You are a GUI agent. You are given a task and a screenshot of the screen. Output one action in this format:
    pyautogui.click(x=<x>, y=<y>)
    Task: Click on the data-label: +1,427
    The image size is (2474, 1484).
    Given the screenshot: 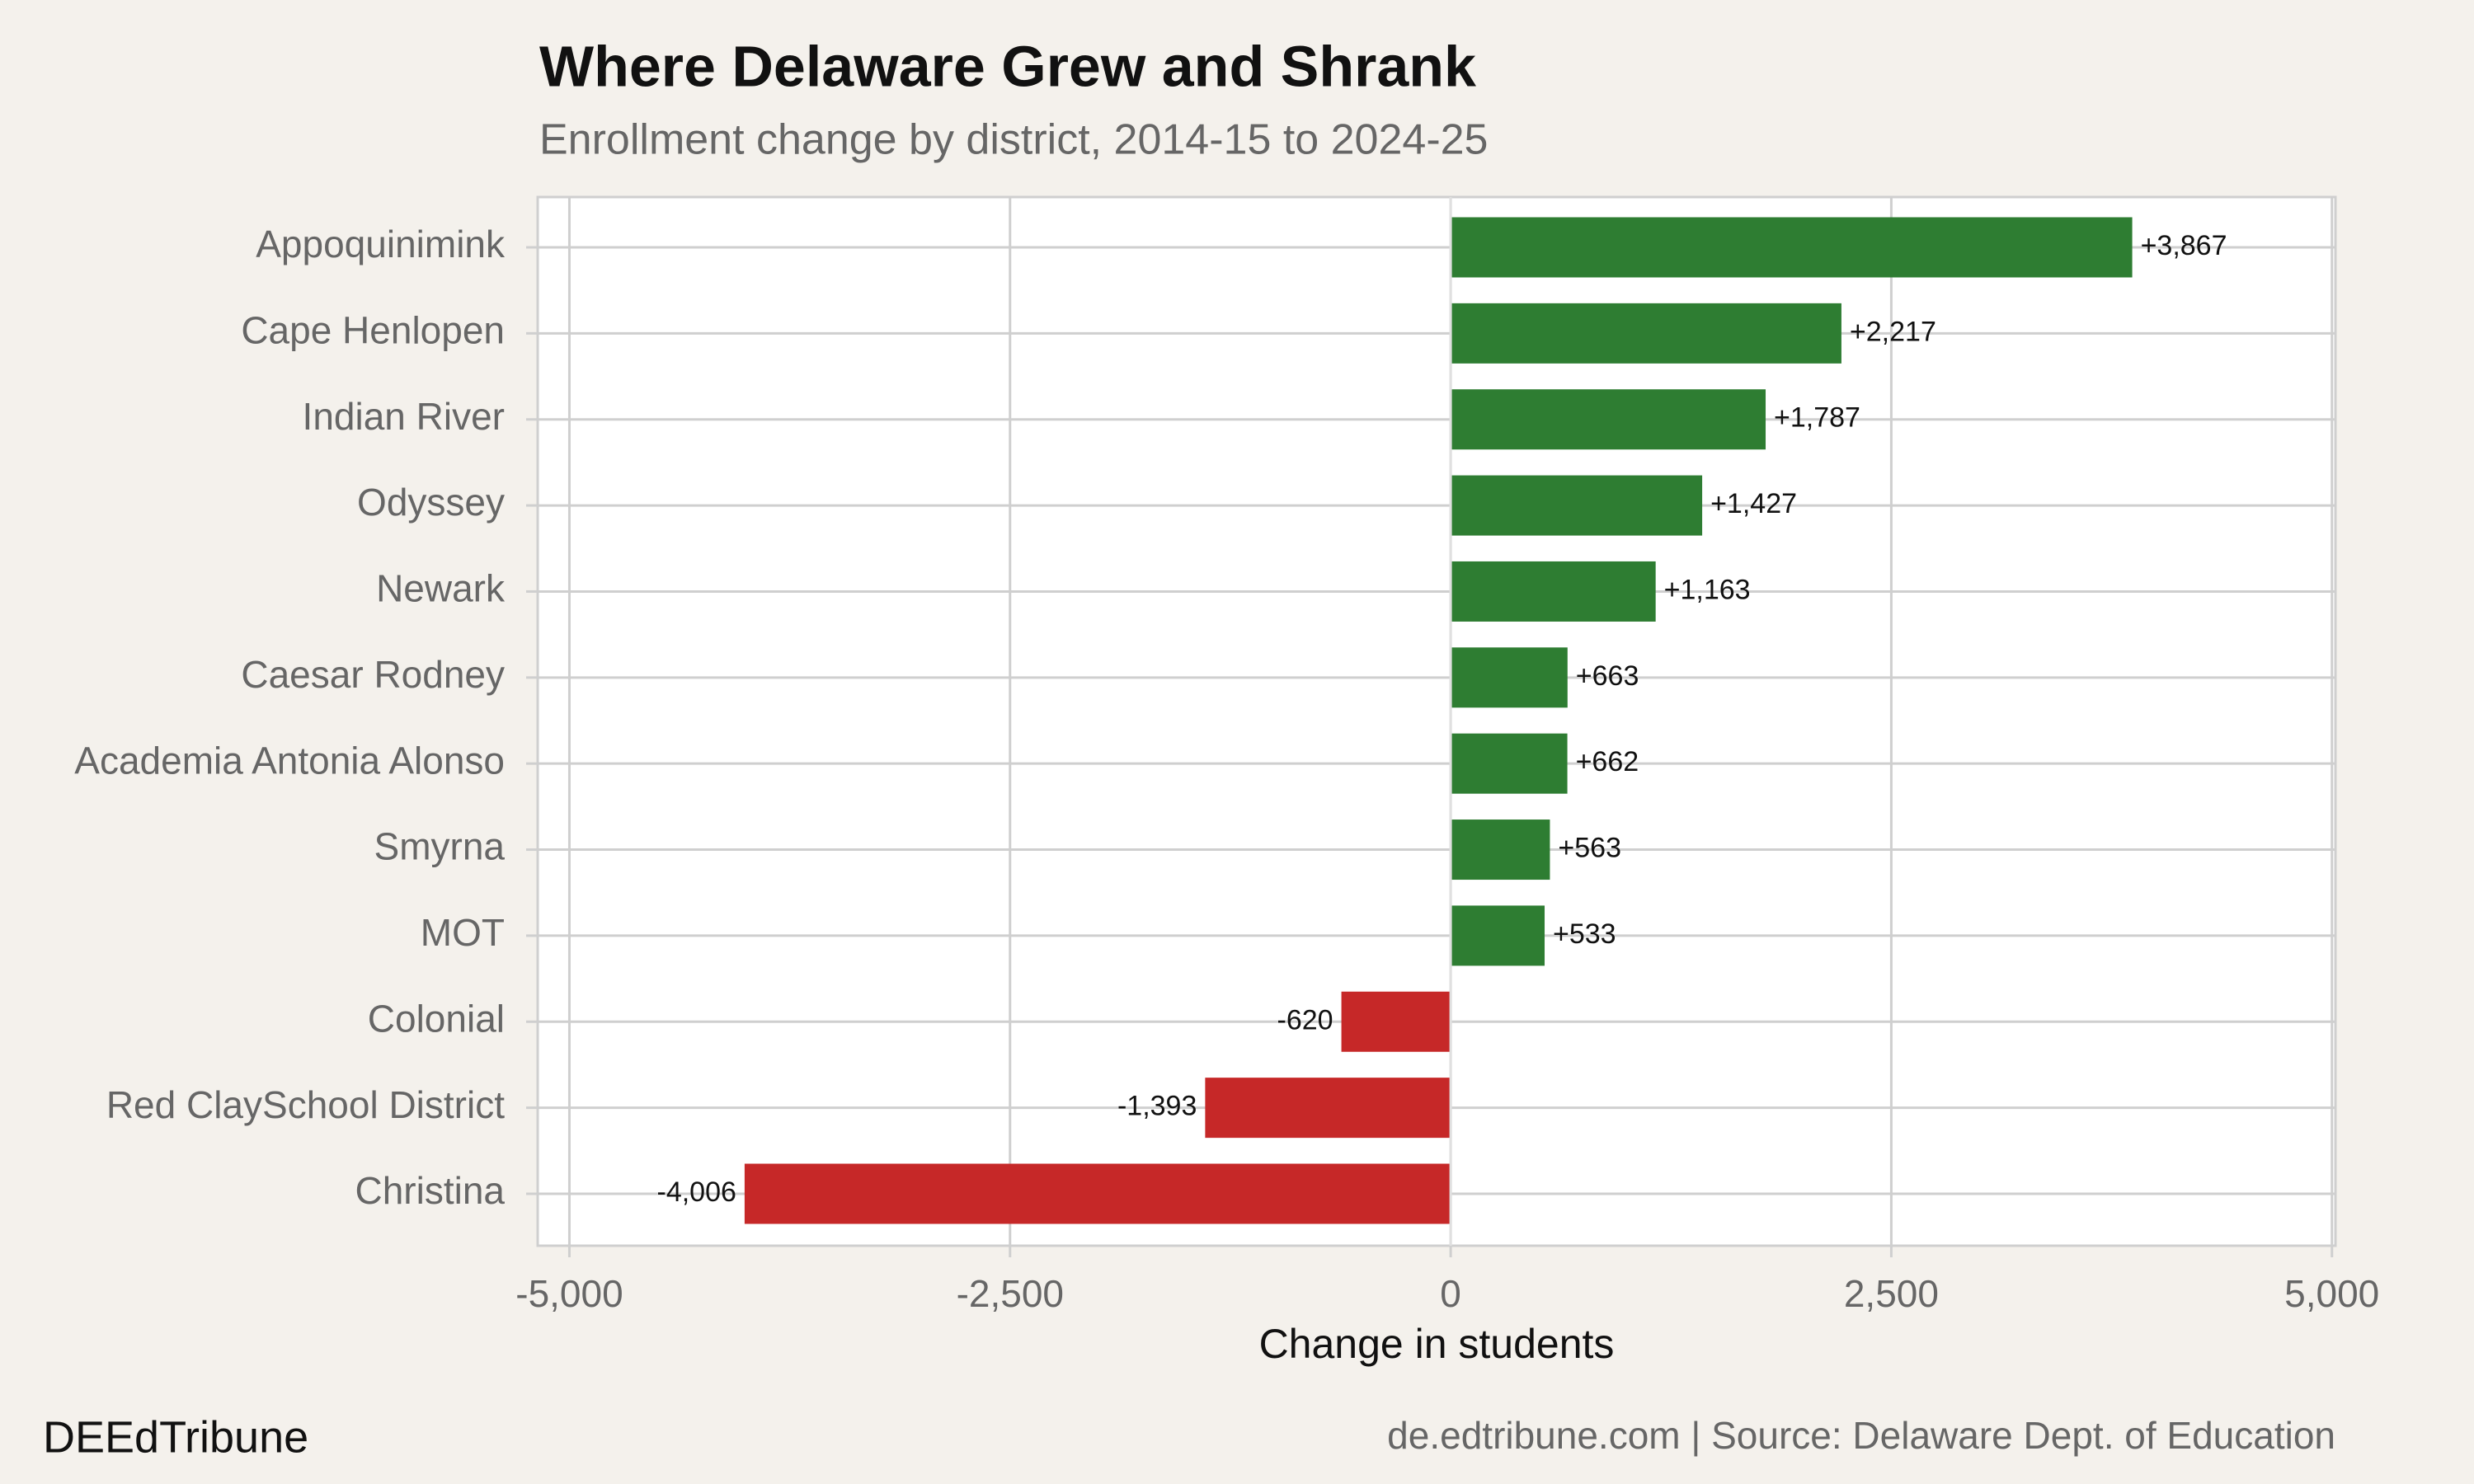 What is the action you would take?
    pyautogui.click(x=1753, y=504)
    